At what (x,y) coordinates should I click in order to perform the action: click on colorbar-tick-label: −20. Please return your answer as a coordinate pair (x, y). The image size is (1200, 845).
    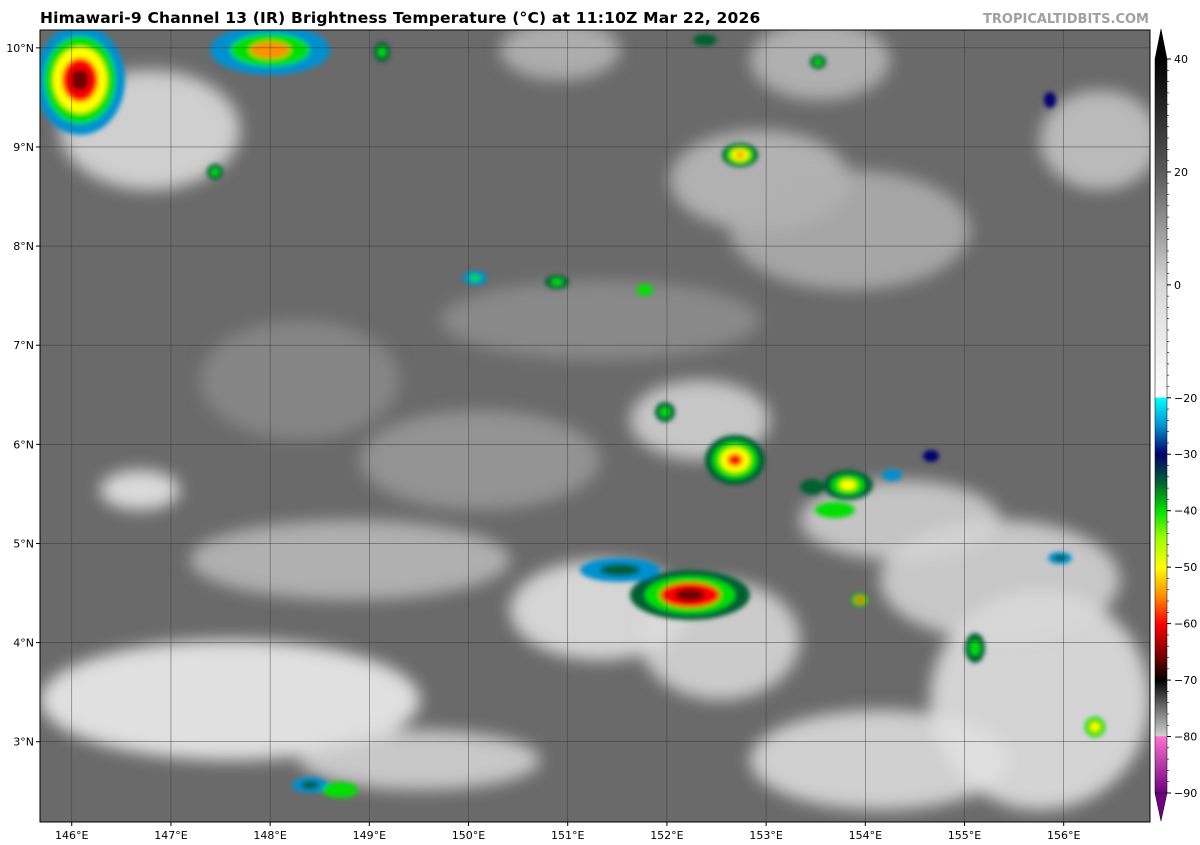
    Looking at the image, I should click on (1185, 398).